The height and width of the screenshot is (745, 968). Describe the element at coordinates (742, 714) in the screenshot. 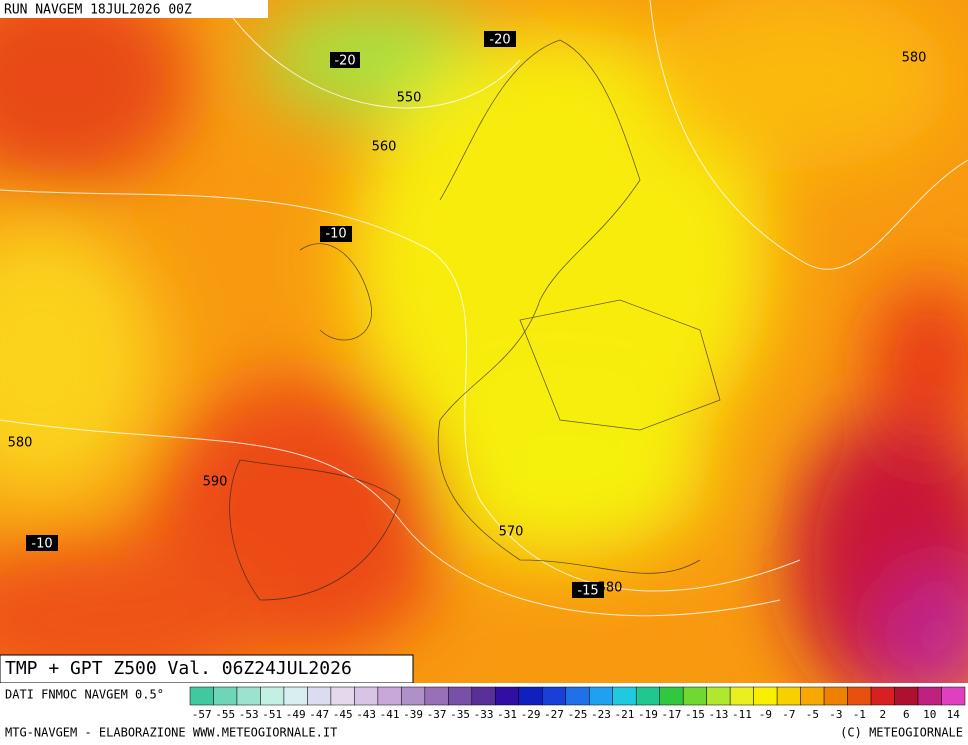

I see `colorbar-label: -11` at that location.